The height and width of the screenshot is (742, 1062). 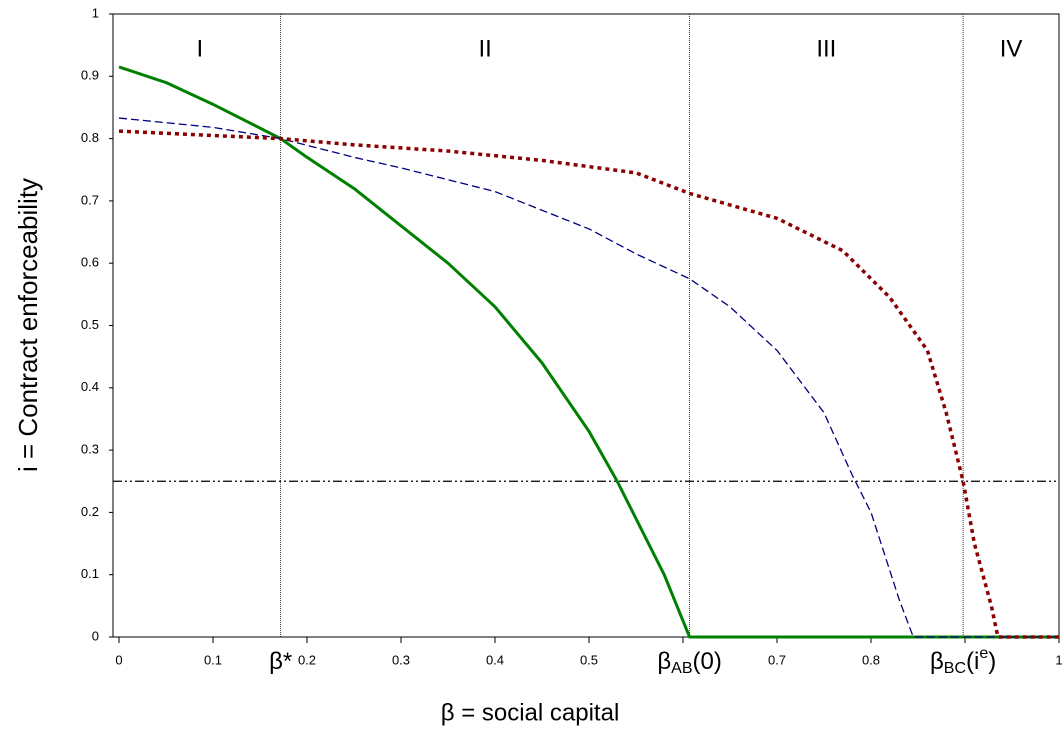 I want to click on x-axis-title: β = social capital, so click(x=530, y=712).